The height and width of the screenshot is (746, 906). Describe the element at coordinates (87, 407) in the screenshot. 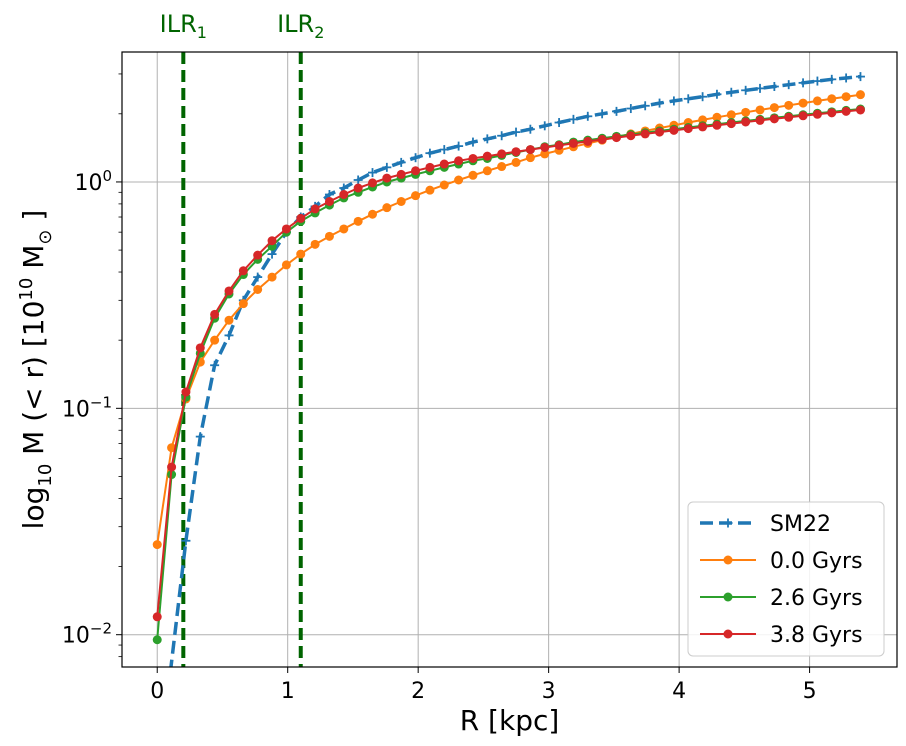

I see `y-tick-label: 10−1` at that location.